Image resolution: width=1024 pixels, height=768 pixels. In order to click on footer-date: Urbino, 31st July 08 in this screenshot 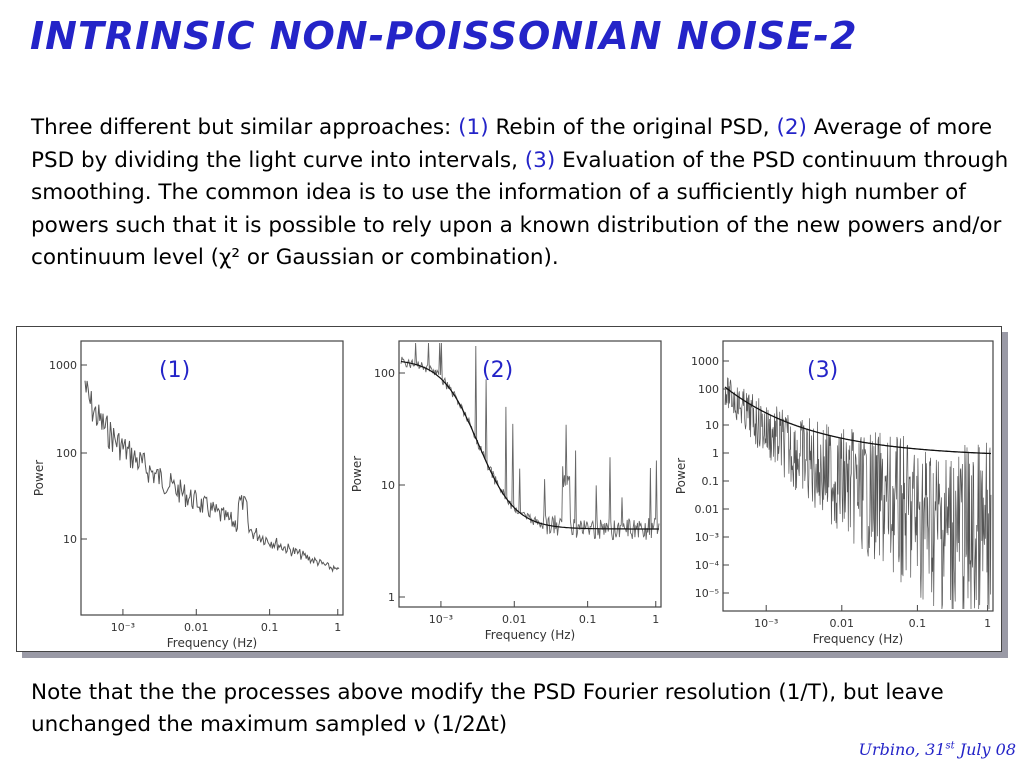, I will do `click(937, 749)`.